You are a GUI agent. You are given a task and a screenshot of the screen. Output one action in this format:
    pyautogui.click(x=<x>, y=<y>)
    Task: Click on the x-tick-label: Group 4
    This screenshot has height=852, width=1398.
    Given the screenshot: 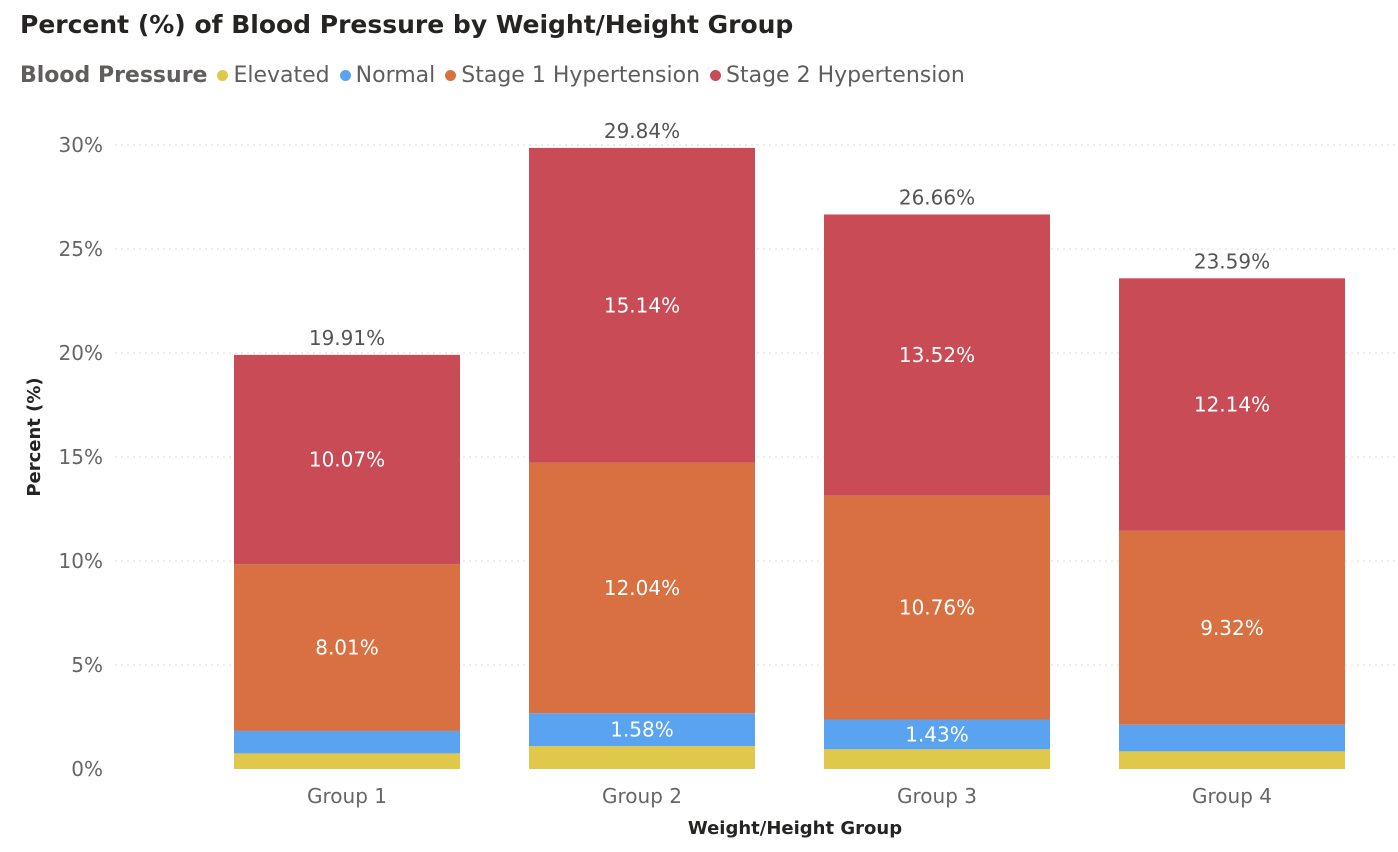 What is the action you would take?
    pyautogui.click(x=1232, y=796)
    